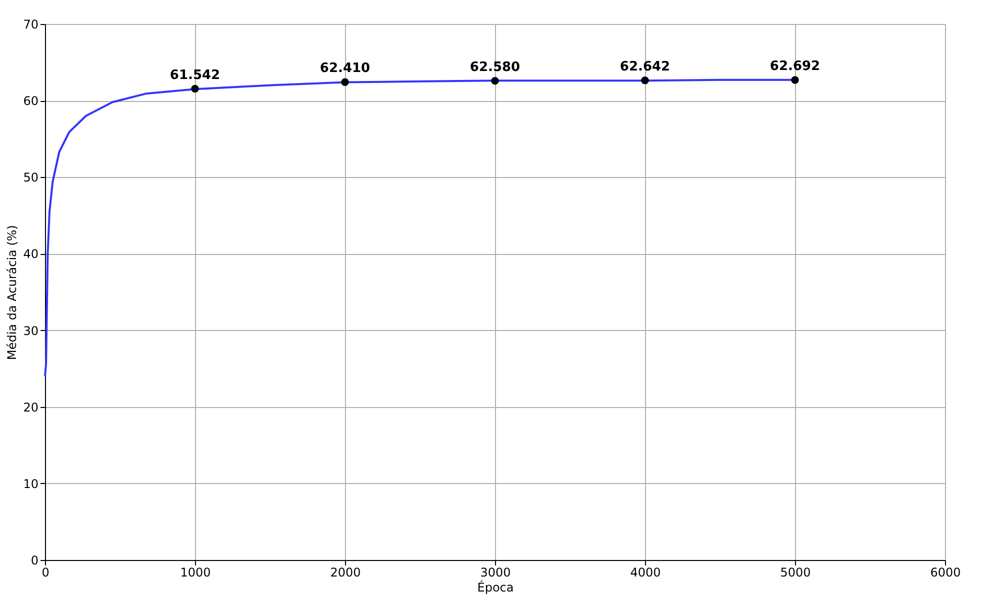  I want to click on x-tick-label: 1000, so click(195, 573).